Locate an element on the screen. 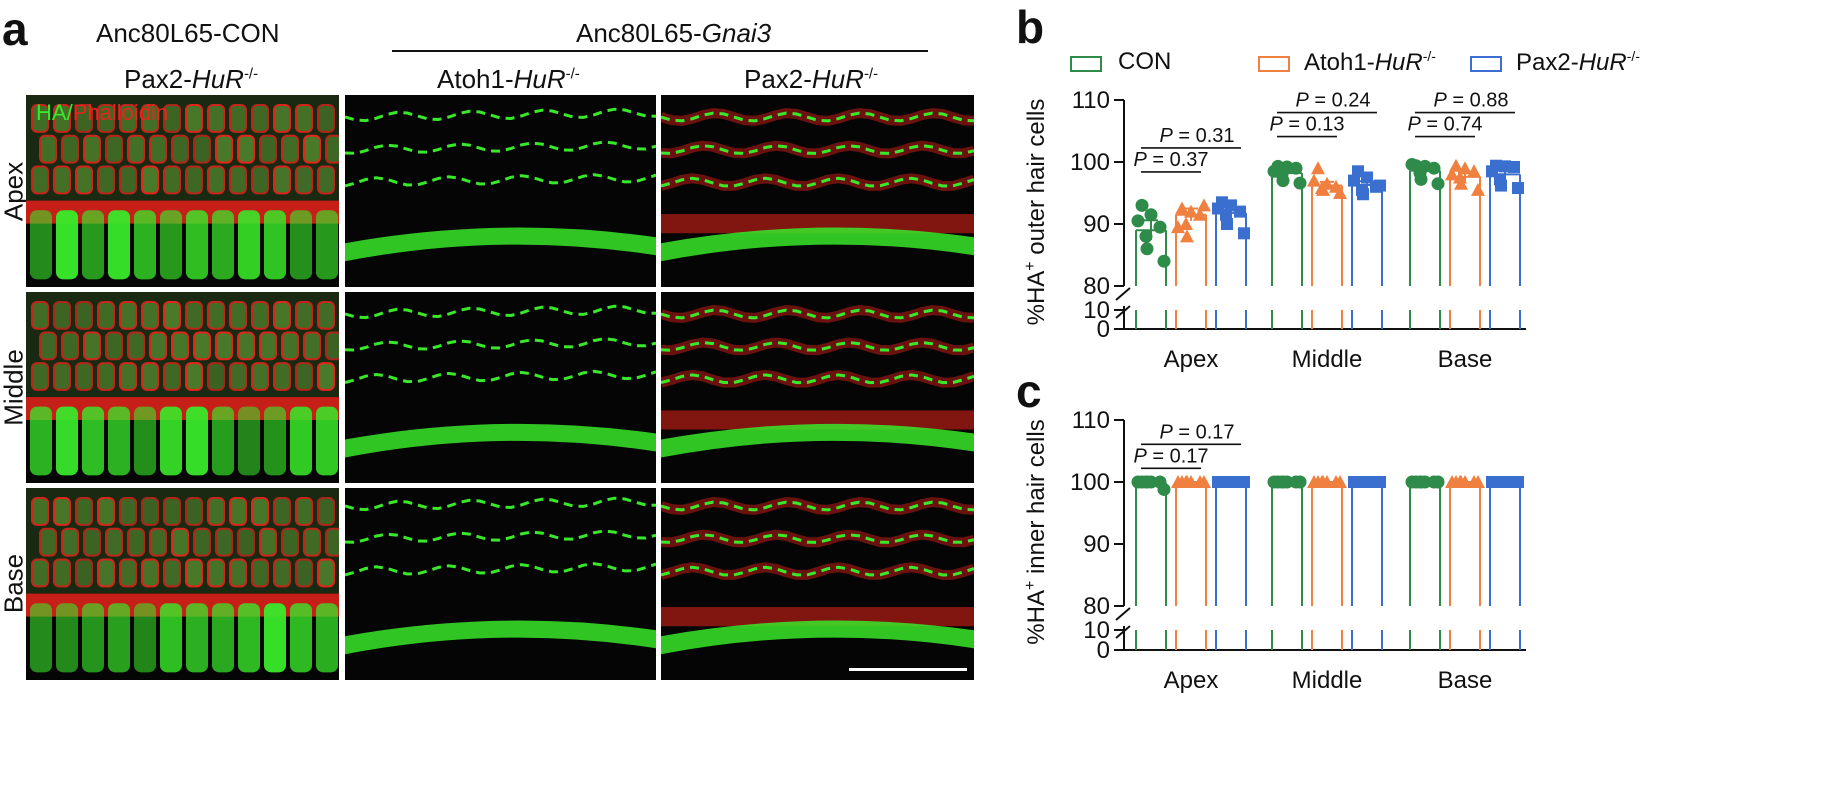 The height and width of the screenshot is (808, 1825). chart-b-xtick-label: Base is located at coordinates (1465, 359).